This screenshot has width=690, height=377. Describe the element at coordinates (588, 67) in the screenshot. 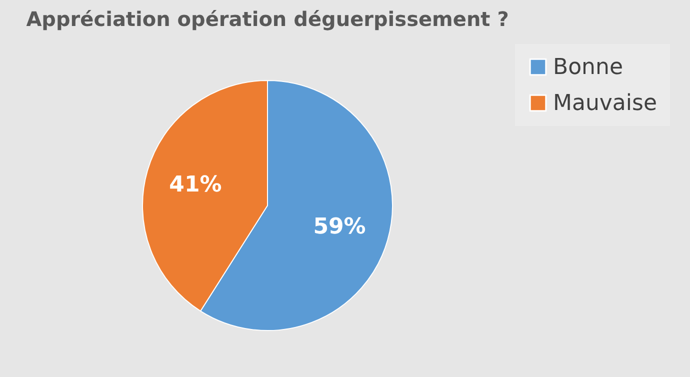

I see `legend-label: Bonne` at that location.